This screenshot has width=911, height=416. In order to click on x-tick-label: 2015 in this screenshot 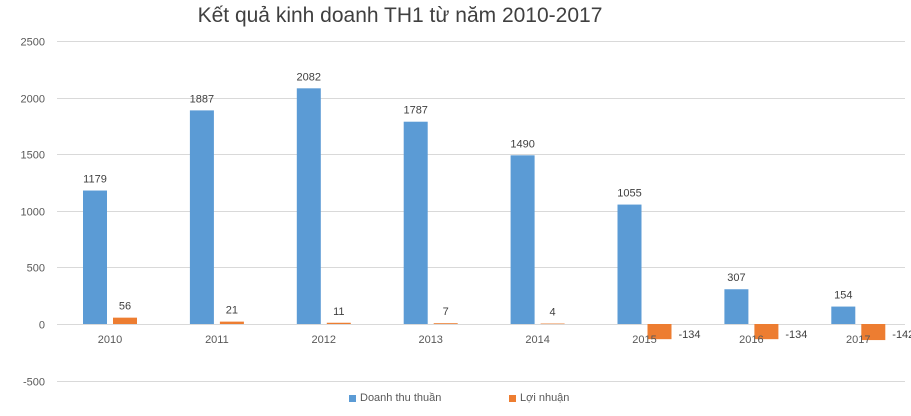, I will do `click(644, 340)`.